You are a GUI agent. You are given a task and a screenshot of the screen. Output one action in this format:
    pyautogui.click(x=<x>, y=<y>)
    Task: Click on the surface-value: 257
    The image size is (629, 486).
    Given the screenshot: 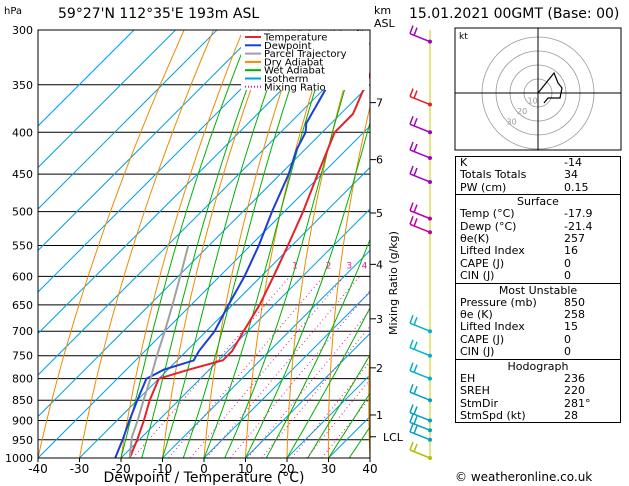 What is the action you would take?
    pyautogui.click(x=574, y=239)
    